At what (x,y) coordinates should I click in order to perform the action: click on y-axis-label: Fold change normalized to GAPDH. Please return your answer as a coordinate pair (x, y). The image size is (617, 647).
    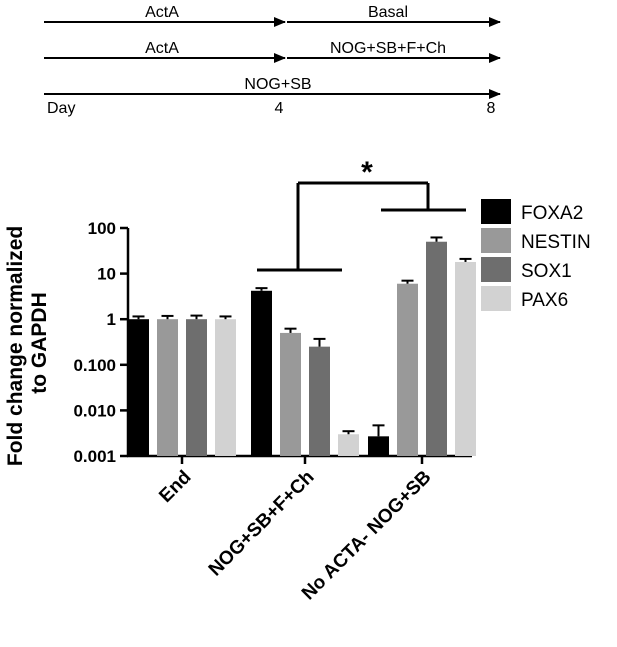
    Looking at the image, I should click on (27, 343).